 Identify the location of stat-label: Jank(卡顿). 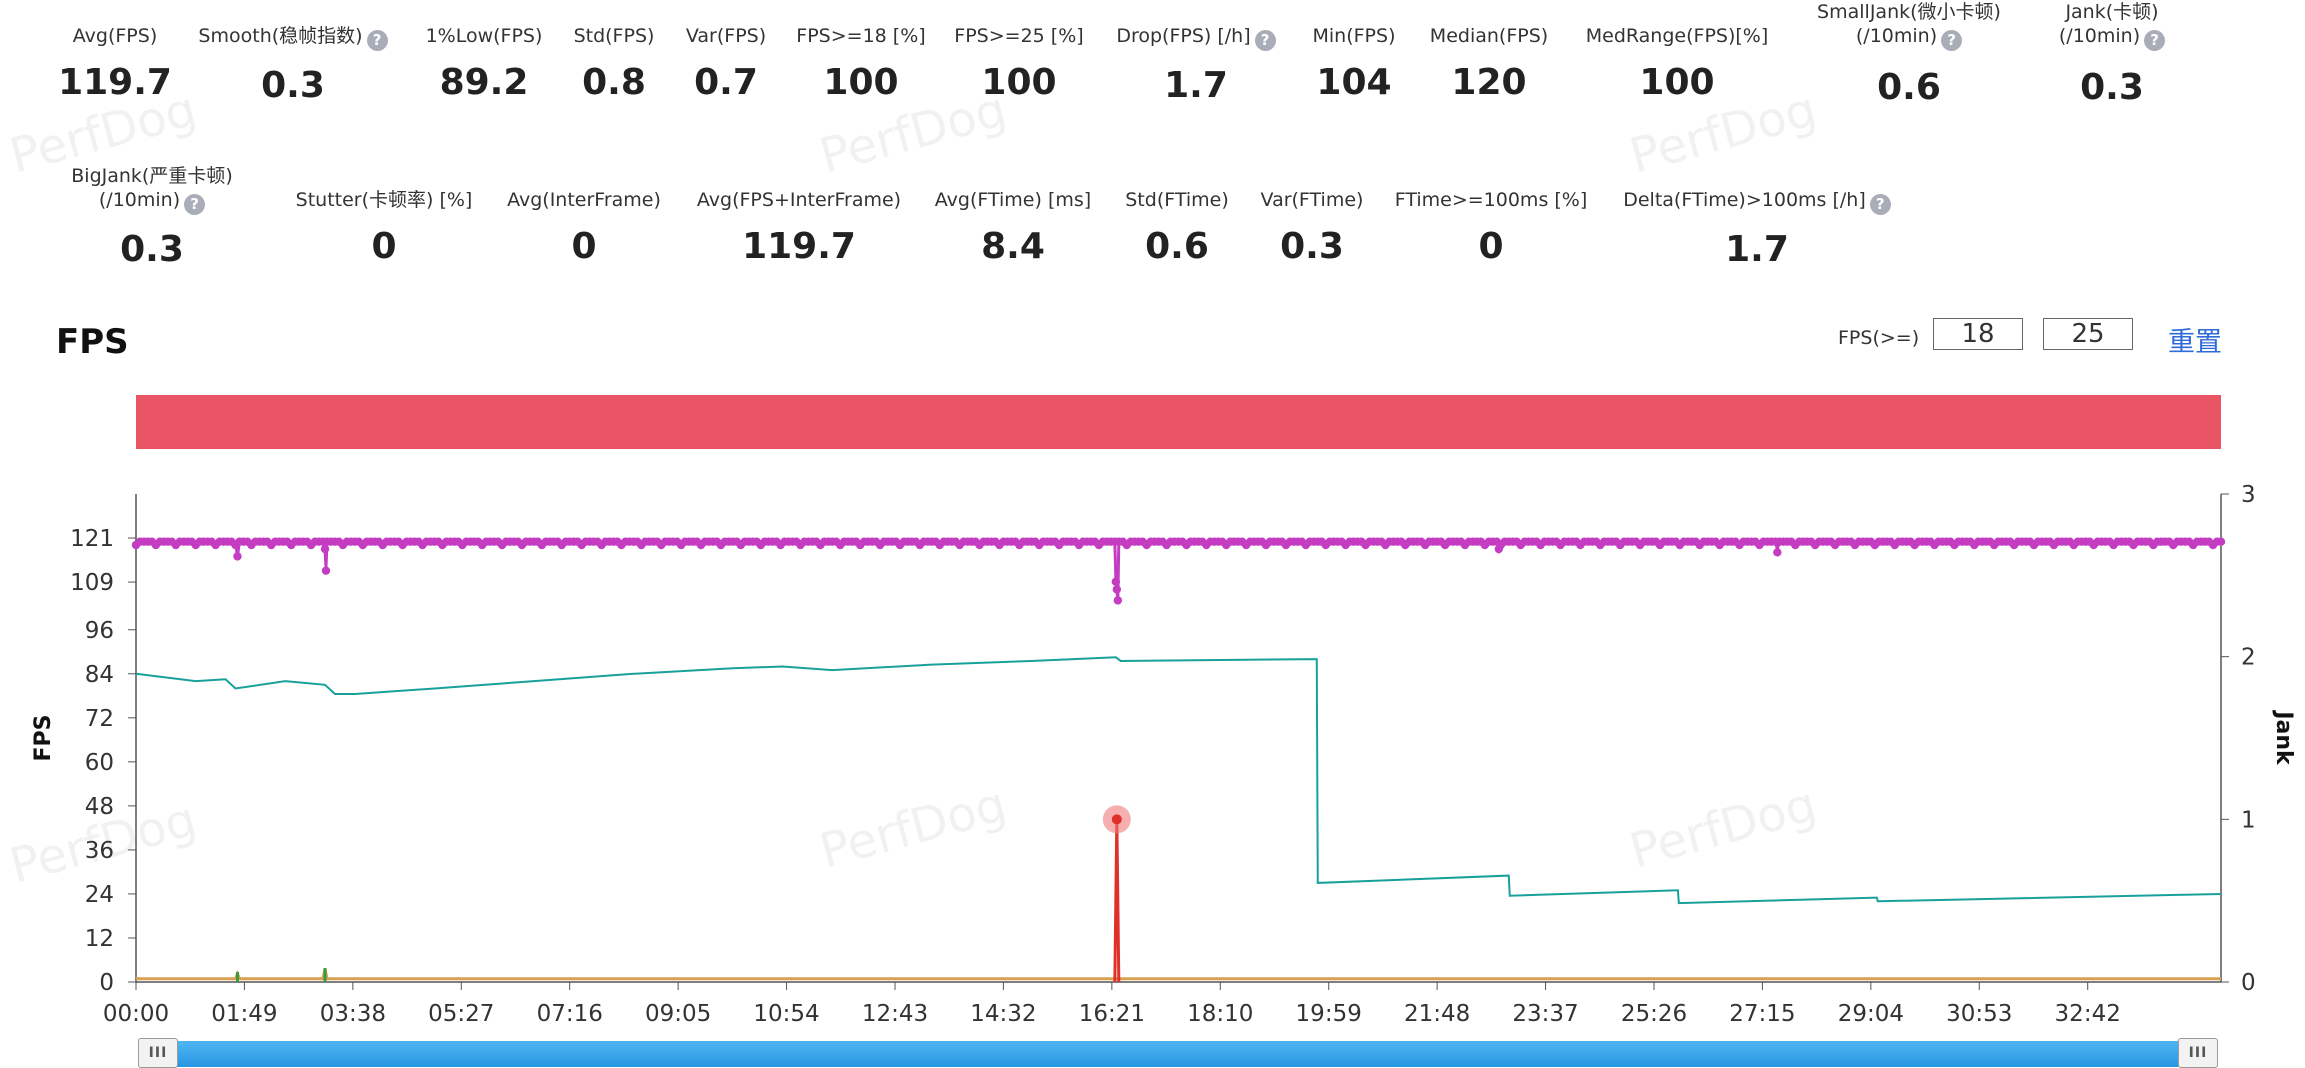
(2112, 12).